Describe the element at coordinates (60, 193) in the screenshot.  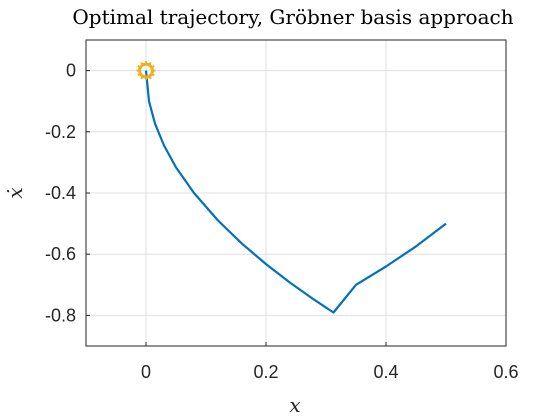
I see `y-tick-label: -0.4` at that location.